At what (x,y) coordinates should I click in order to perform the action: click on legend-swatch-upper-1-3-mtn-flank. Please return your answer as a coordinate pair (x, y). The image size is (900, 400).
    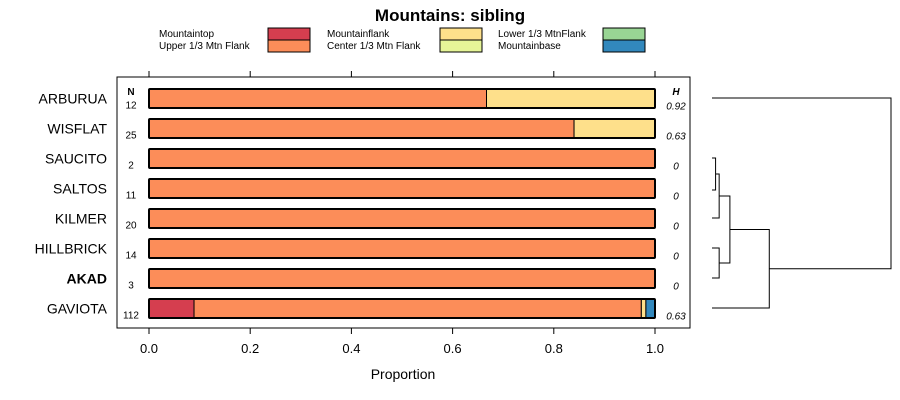
    Looking at the image, I should click on (289, 46).